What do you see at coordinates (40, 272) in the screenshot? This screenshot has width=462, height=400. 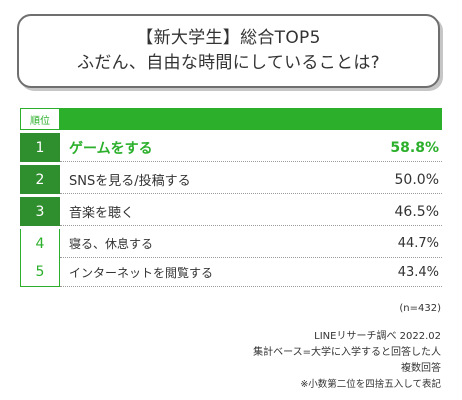 I see `rank-cell-5: 5` at bounding box center [40, 272].